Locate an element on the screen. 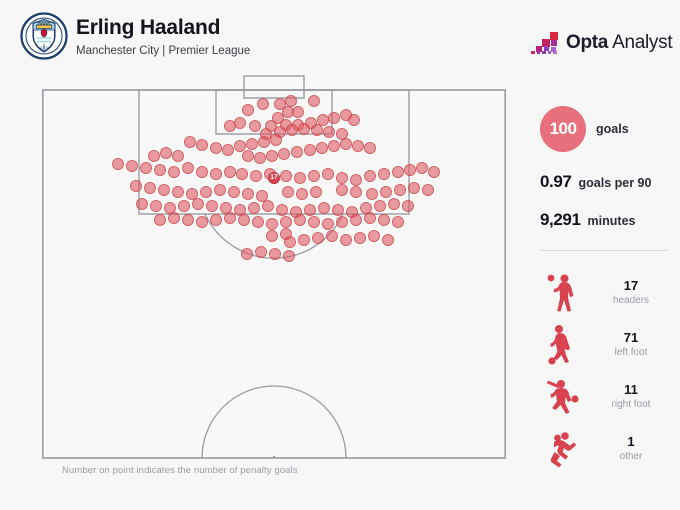 Image resolution: width=680 pixels, height=510 pixels. breakdown-label: right foot is located at coordinates (631, 404).